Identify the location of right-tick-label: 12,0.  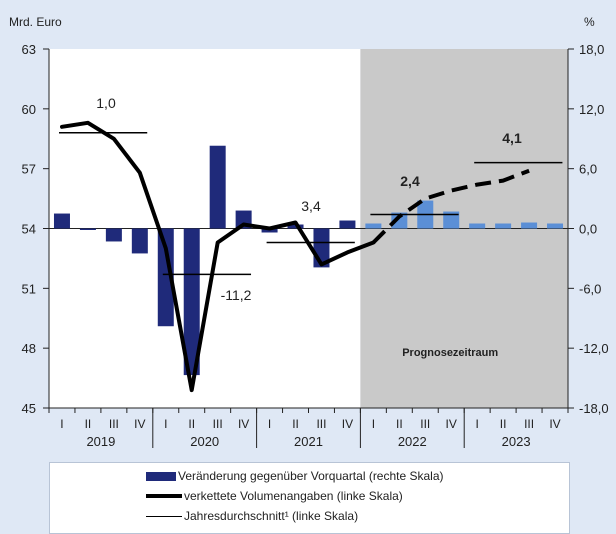
(591, 109).